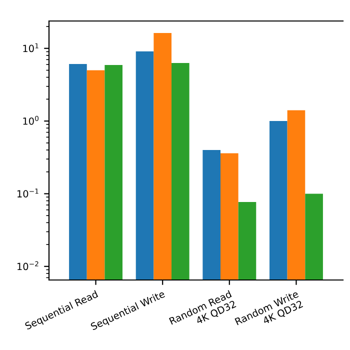 The width and height of the screenshot is (350, 350). What do you see at coordinates (31, 120) in the screenshot?
I see `y-tick-label: 10$^{0}$` at bounding box center [31, 120].